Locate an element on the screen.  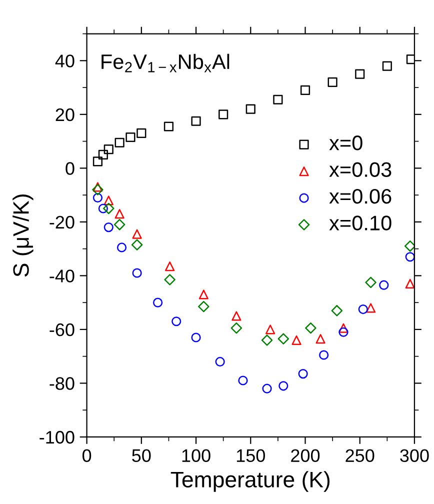
legend-label: x=0.06 is located at coordinates (360, 196).